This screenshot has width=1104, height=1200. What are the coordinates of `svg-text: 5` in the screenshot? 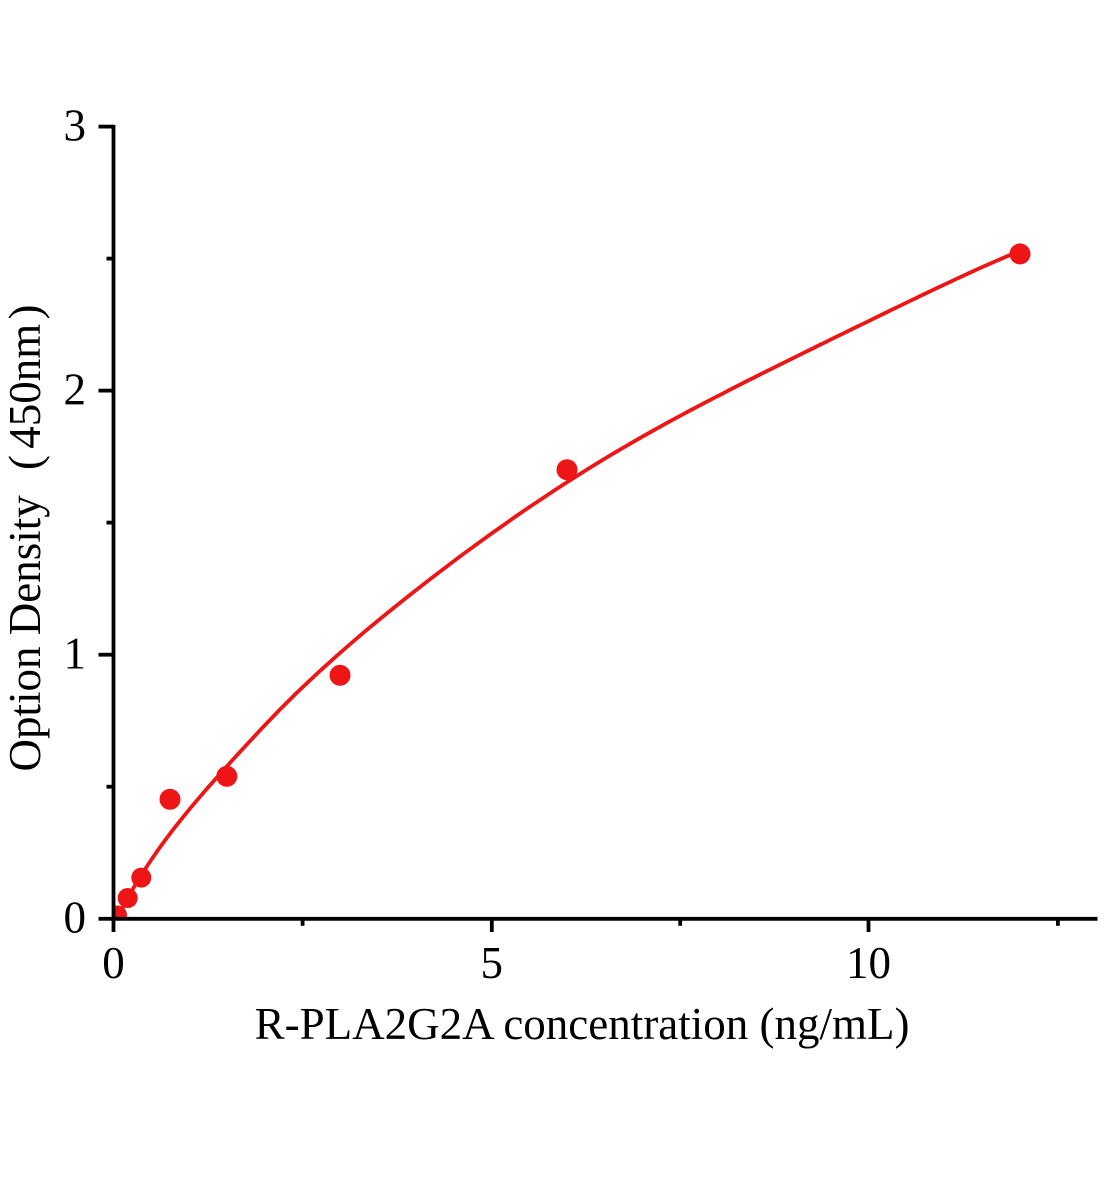 It's located at (492, 963).